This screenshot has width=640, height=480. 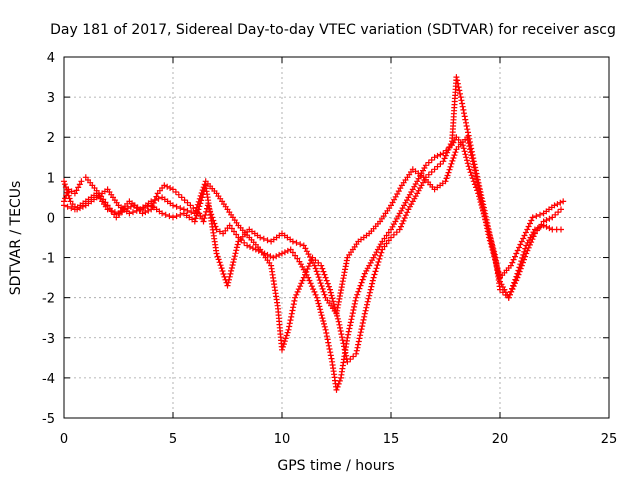 I want to click on x-tick-label: 15, so click(x=391, y=439).